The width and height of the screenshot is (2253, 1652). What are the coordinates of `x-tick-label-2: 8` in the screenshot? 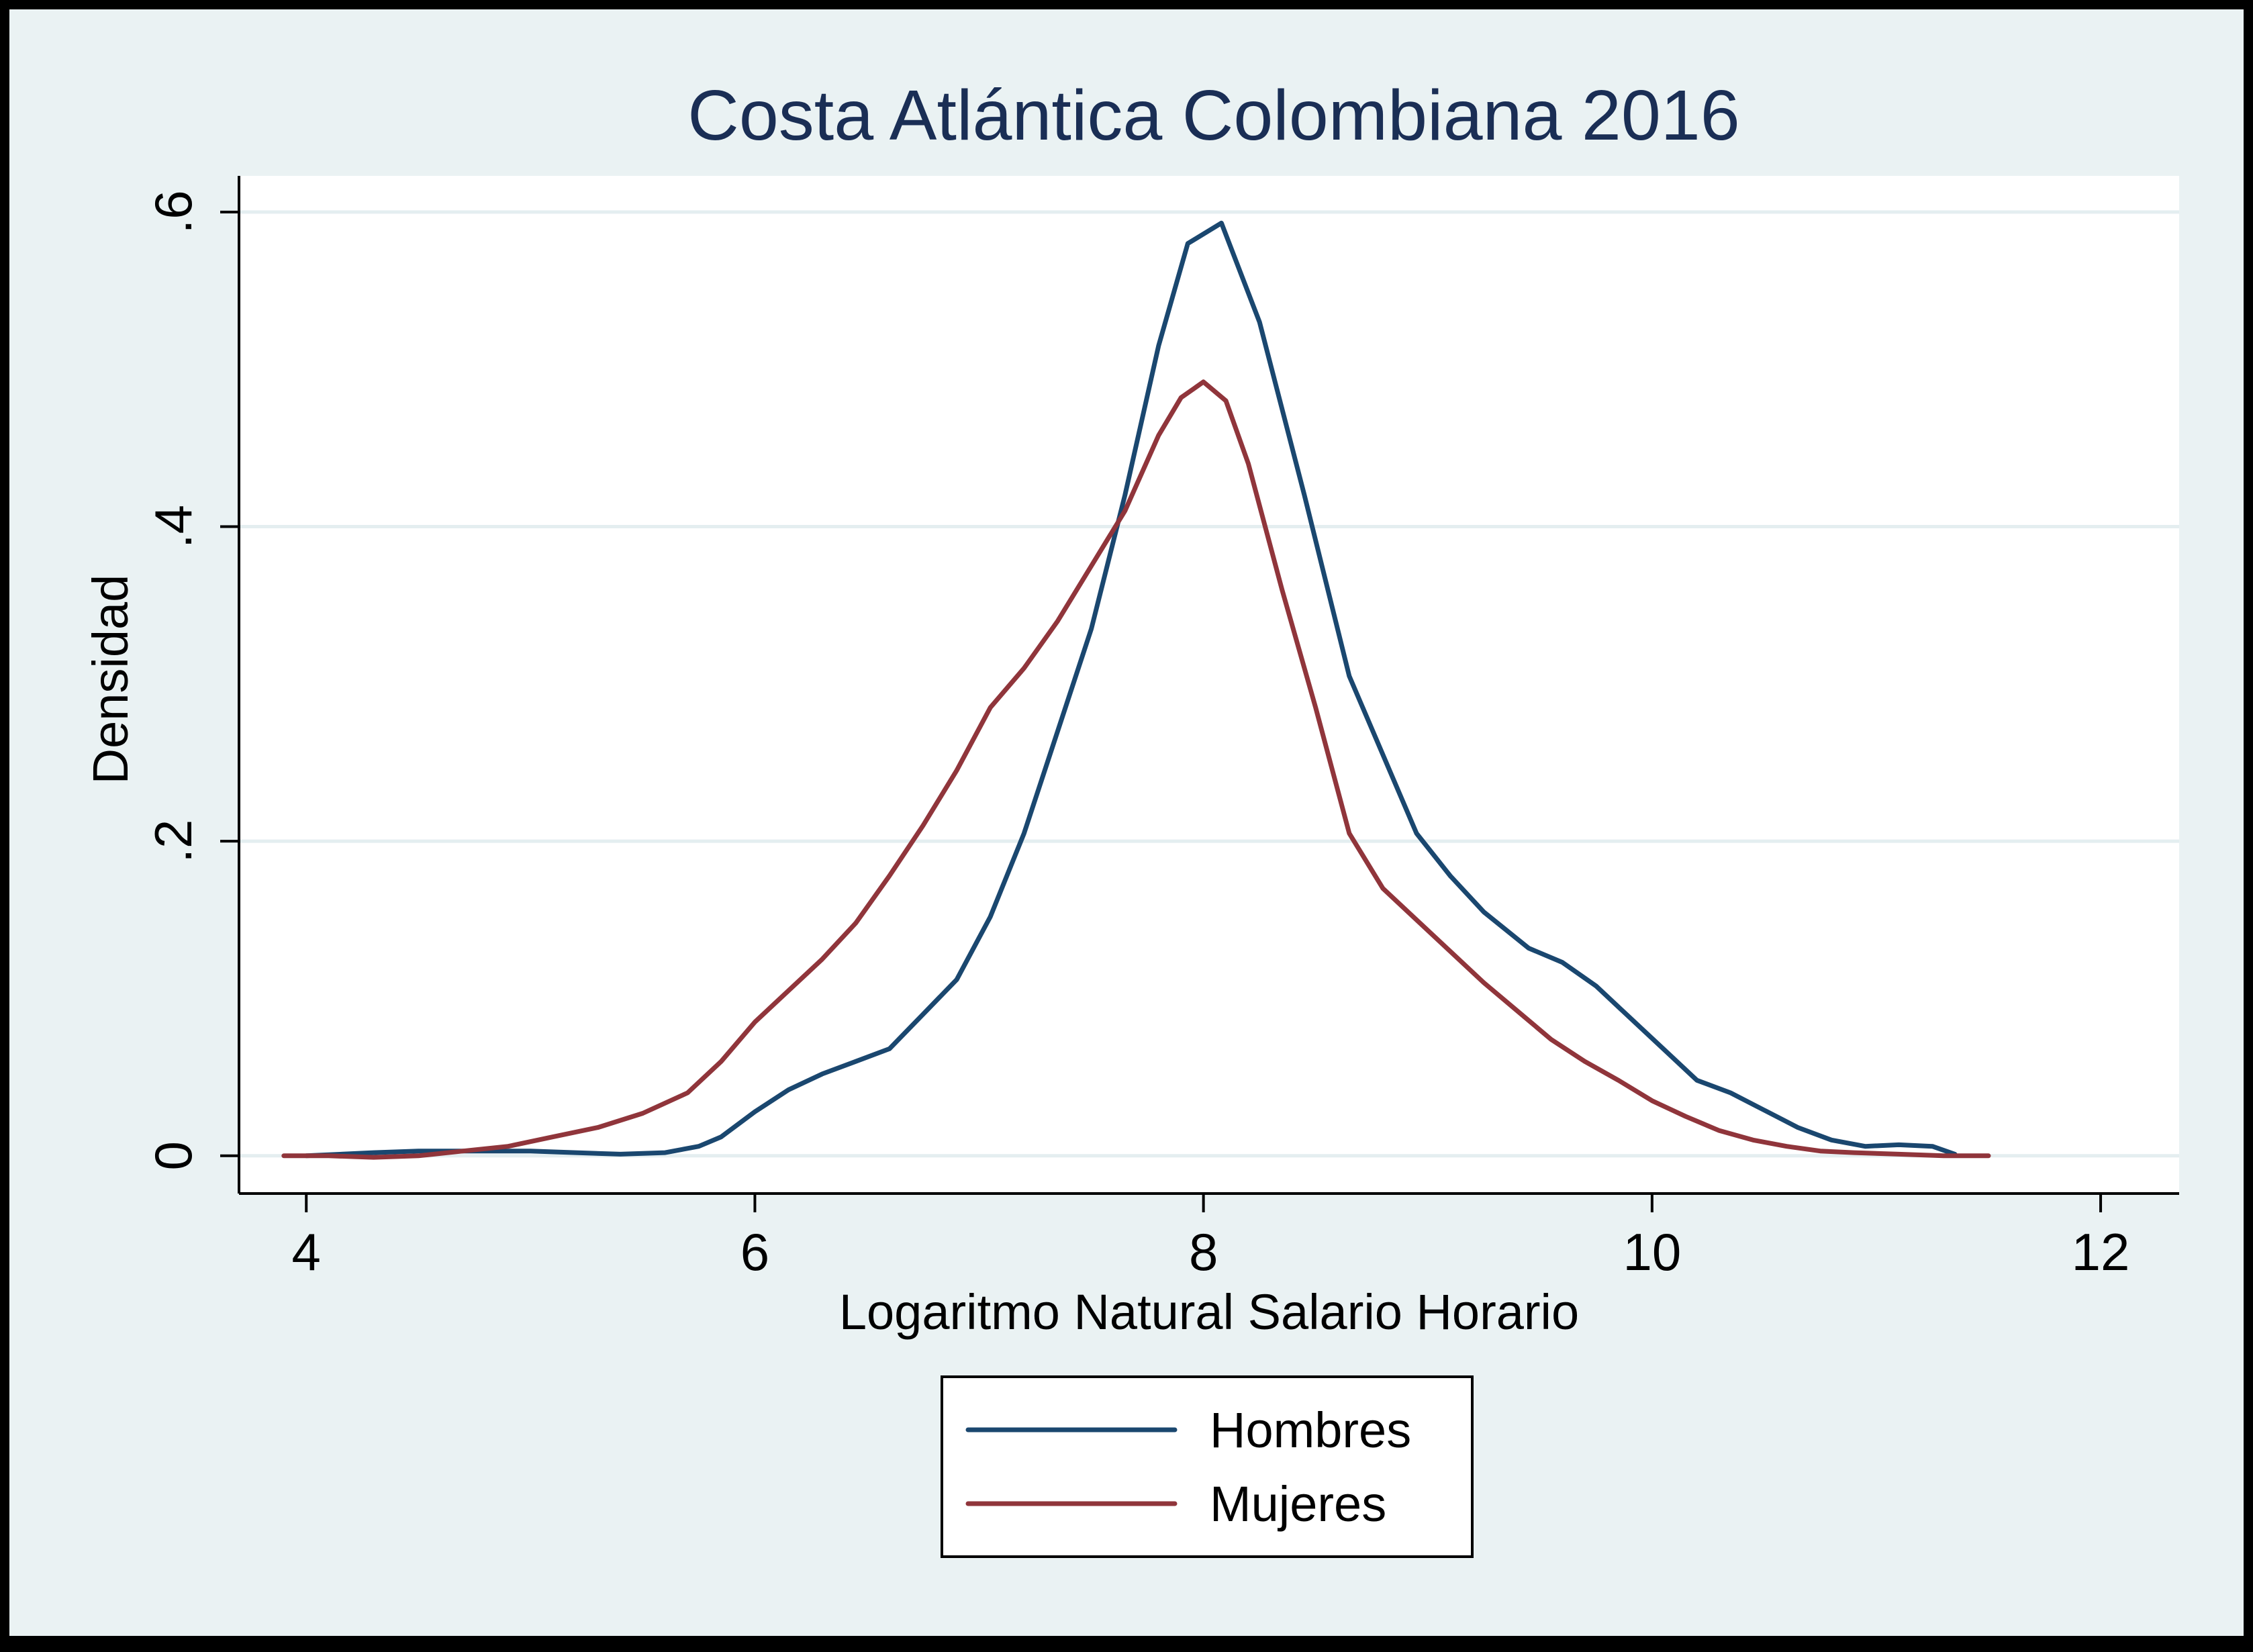 It's located at (1203, 1251).